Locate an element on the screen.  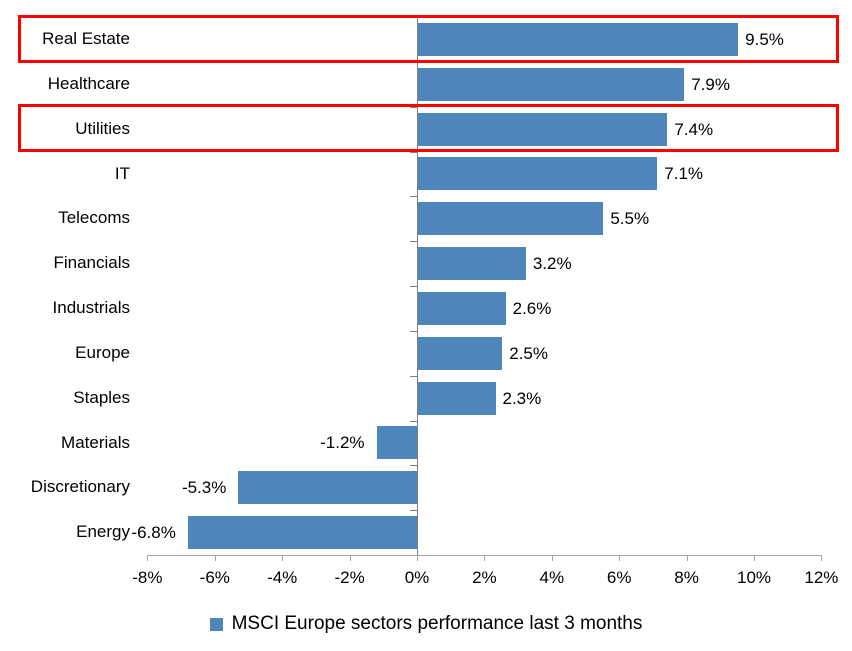
x-tick-label: 12% is located at coordinates (821, 577).